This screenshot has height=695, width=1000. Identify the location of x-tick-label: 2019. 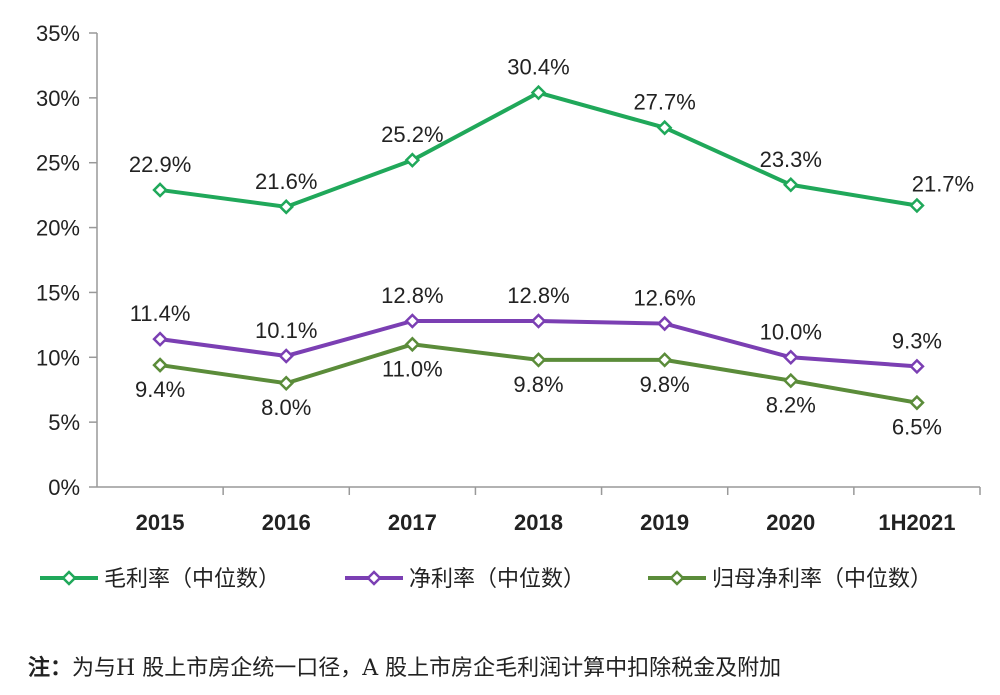
(664, 522).